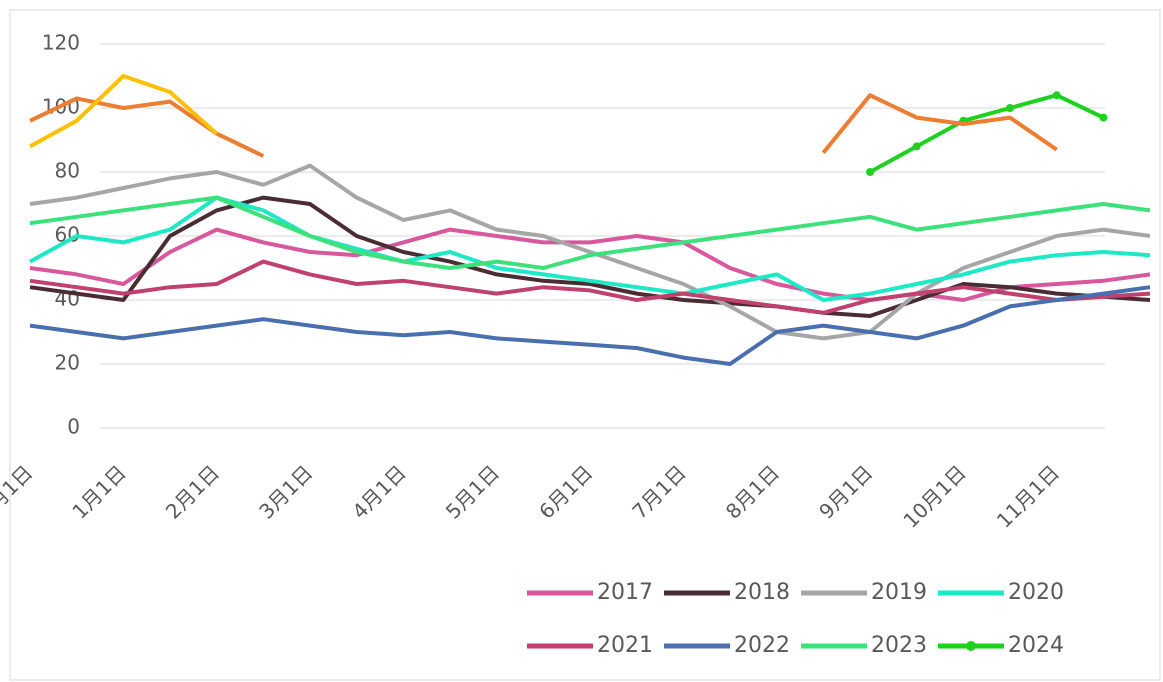 The image size is (1163, 682). I want to click on y-tick-label: 20, so click(67, 363).